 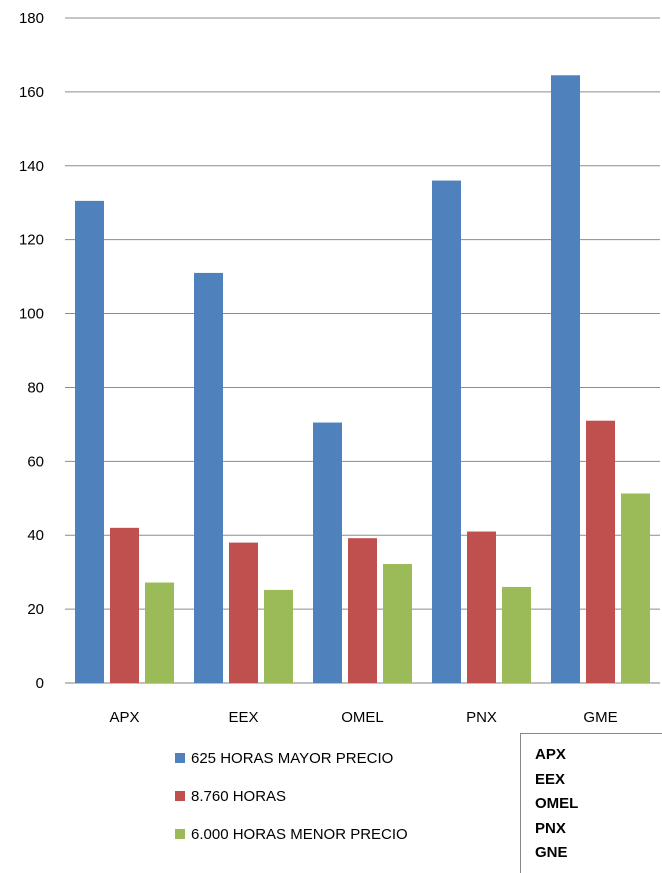 I want to click on legend-label-series-2: 8.760 HORAS, so click(x=239, y=796).